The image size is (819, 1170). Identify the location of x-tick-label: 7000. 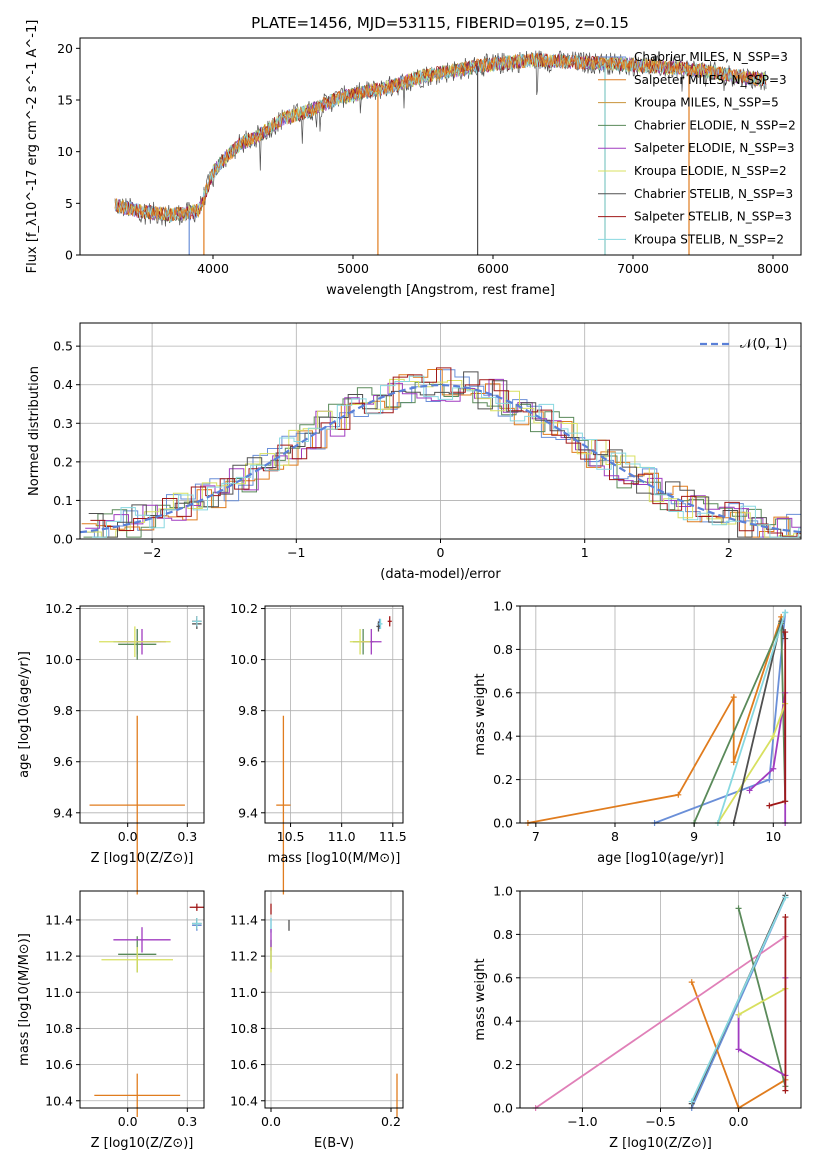
(633, 268).